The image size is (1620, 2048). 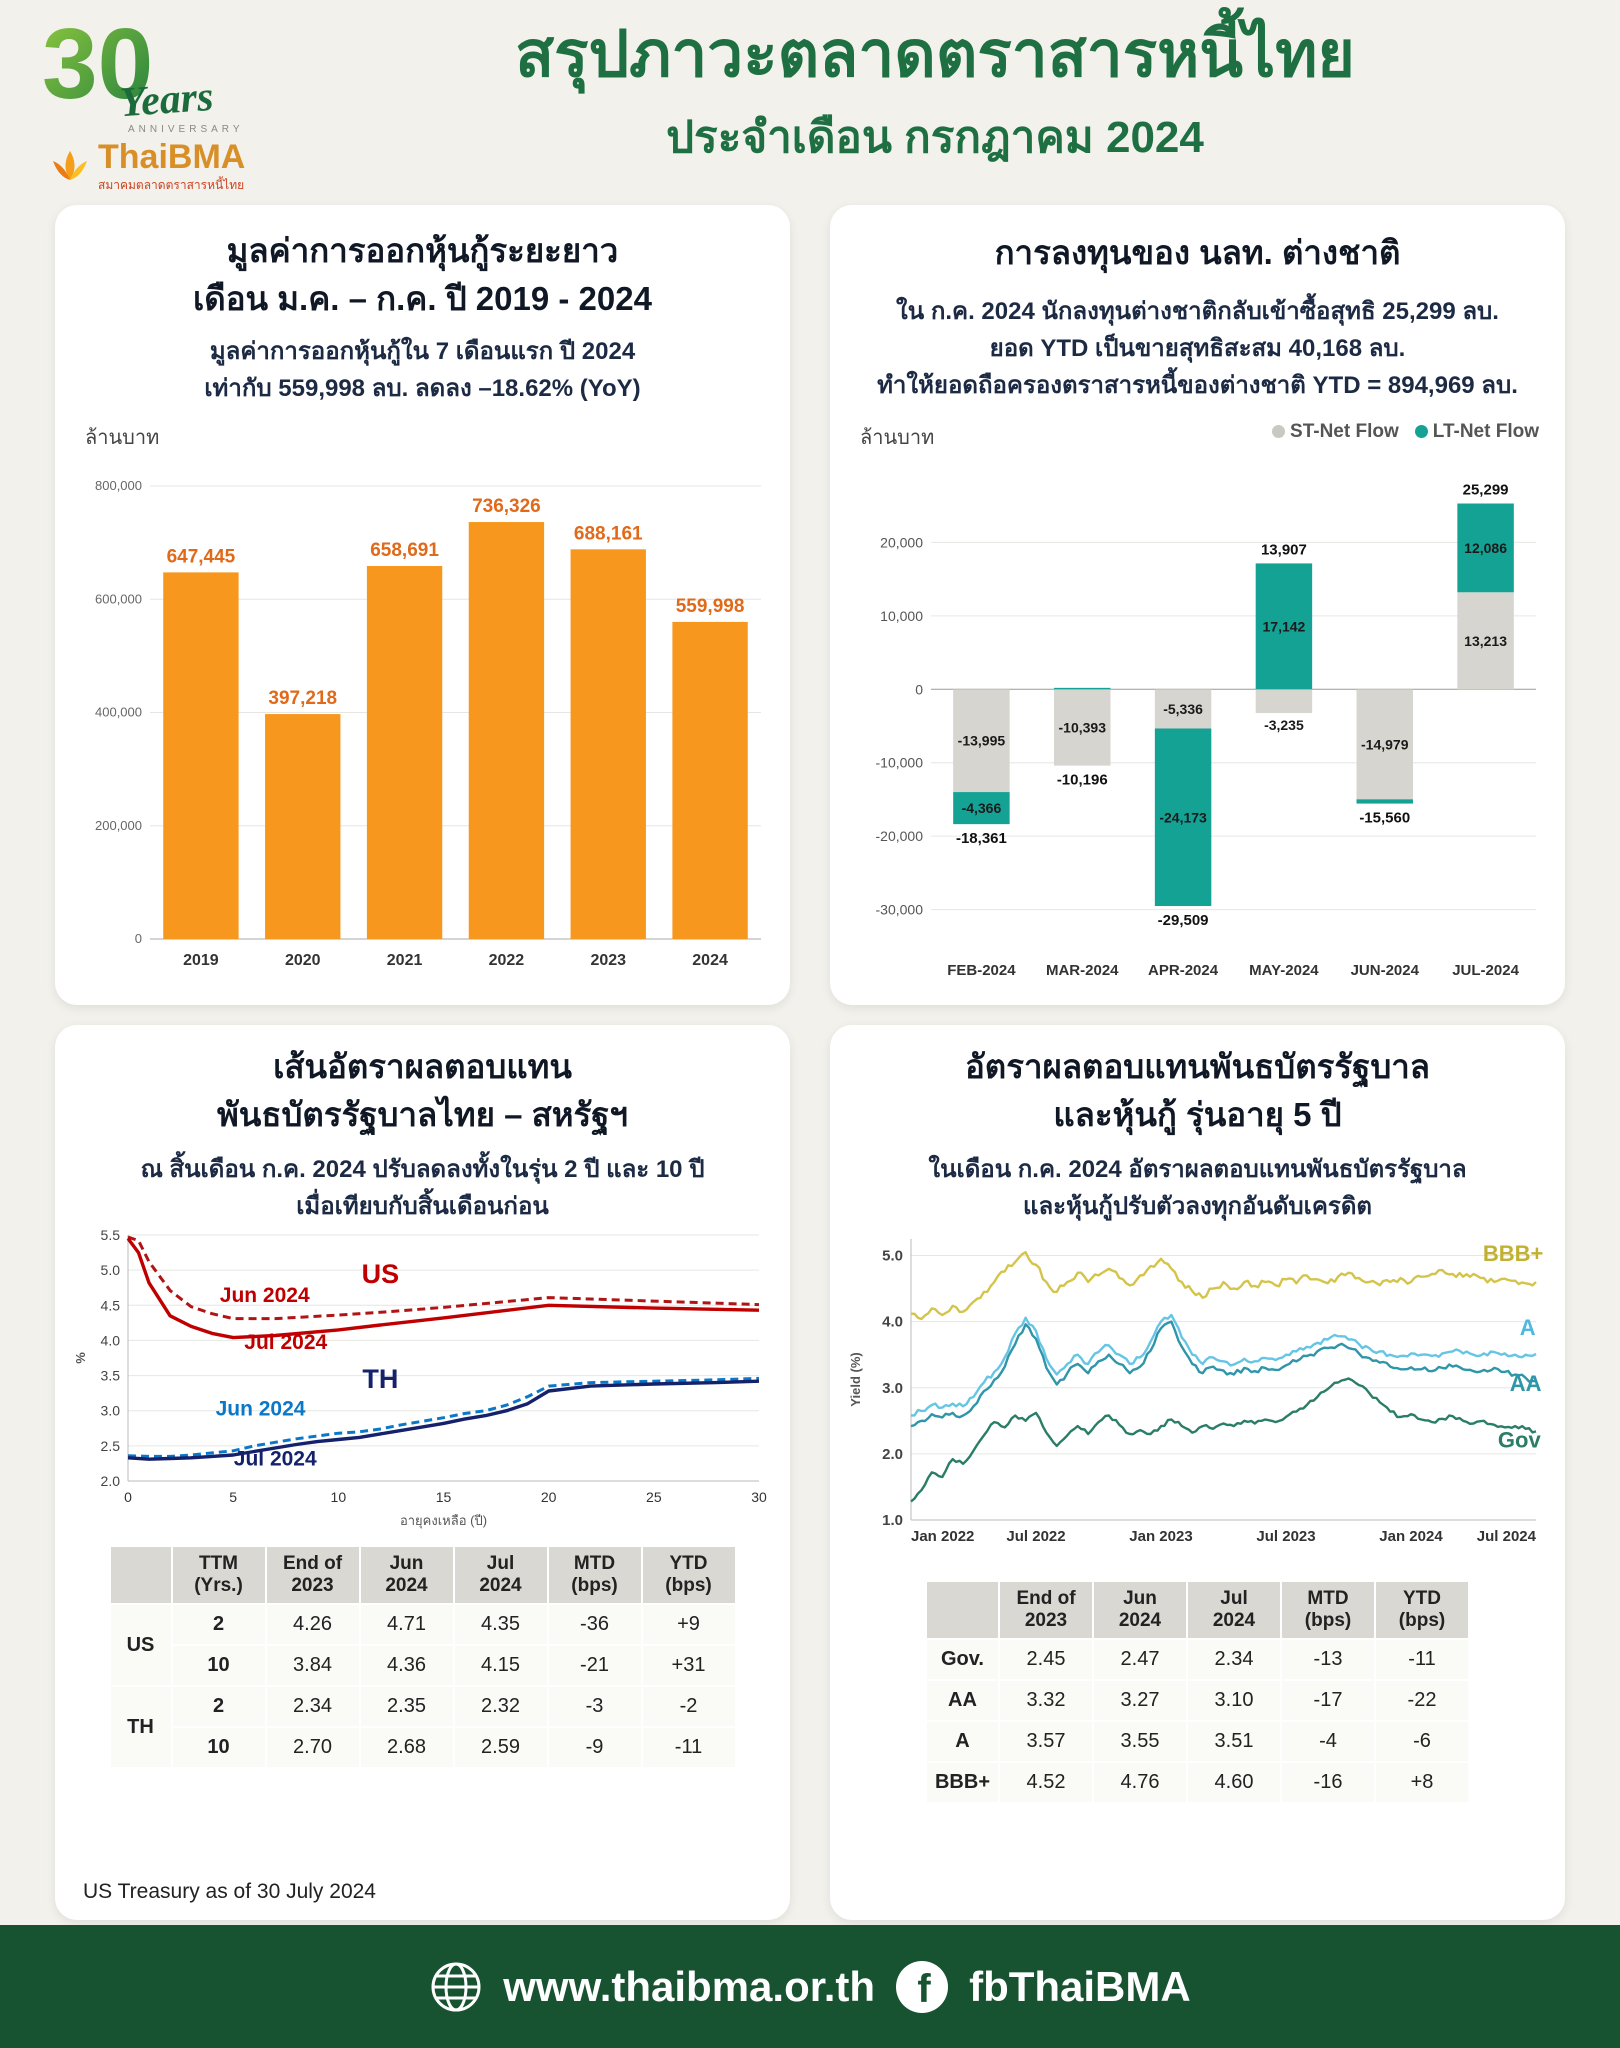 What do you see at coordinates (302, 698) in the screenshot?
I see `chart-label: 397,218` at bounding box center [302, 698].